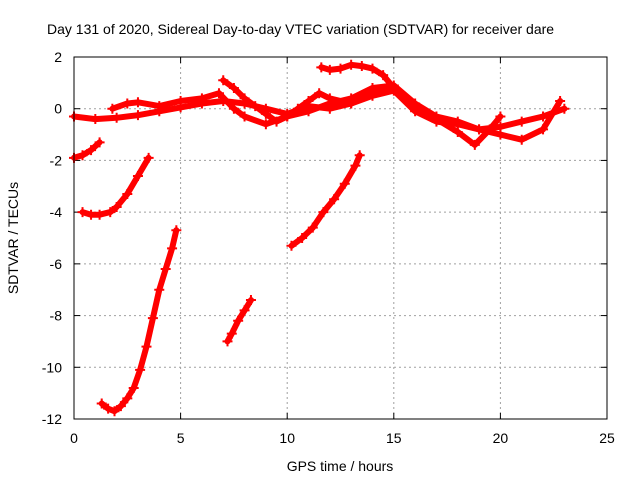 Image resolution: width=640 pixels, height=480 pixels. I want to click on x-tick-label: 15, so click(394, 438).